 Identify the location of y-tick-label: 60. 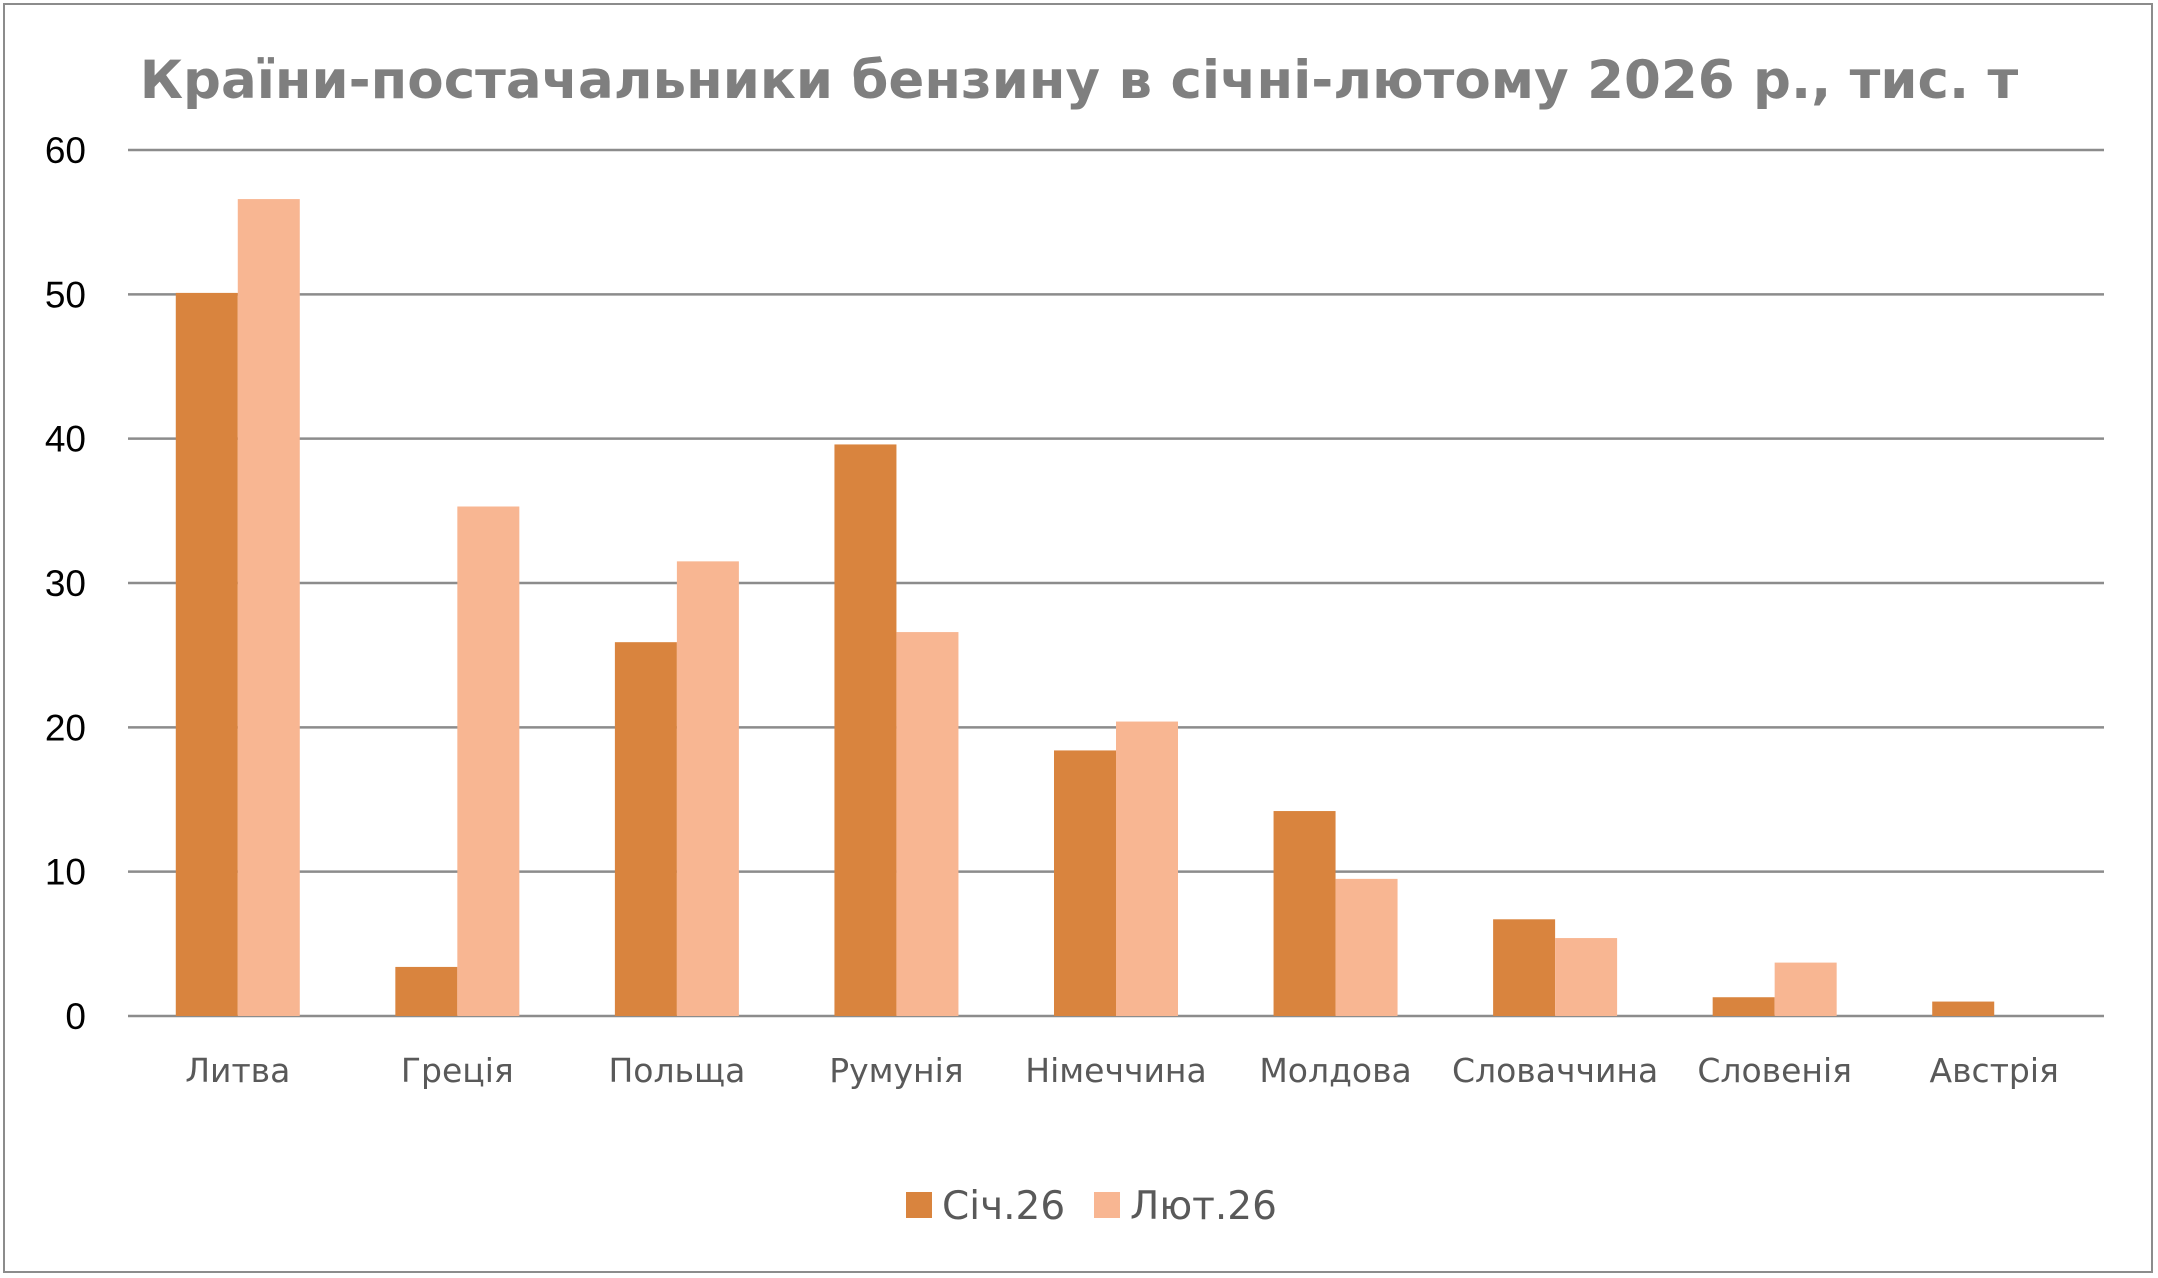
(65, 150).